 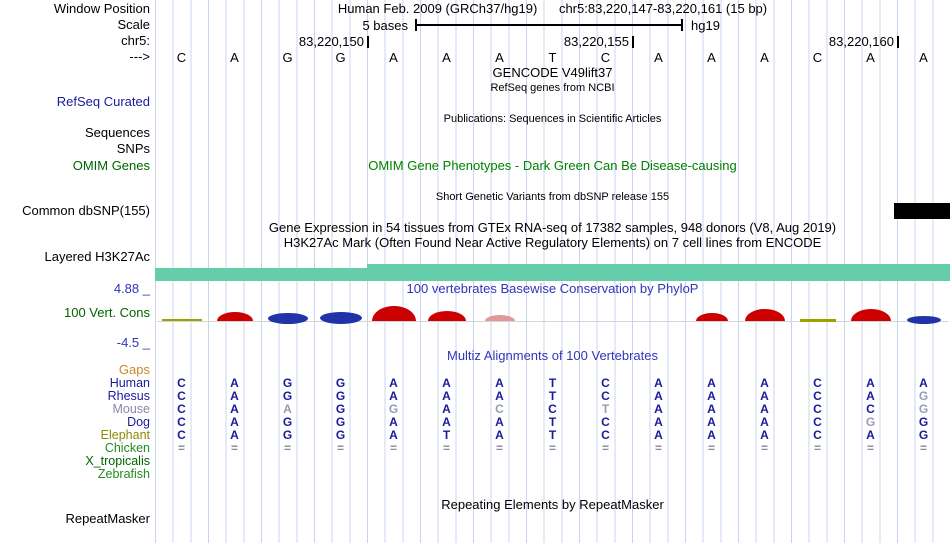 I want to click on repeatmasker-track-title: Repeating Elements by RepeatMasker, so click(x=552, y=504).